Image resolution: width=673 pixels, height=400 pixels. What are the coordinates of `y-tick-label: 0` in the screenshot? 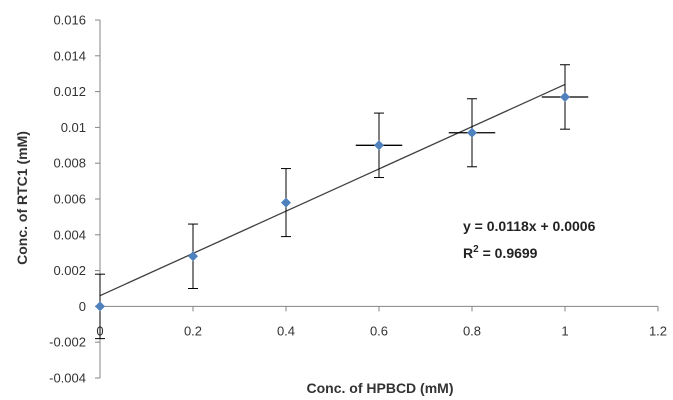 It's located at (82, 306).